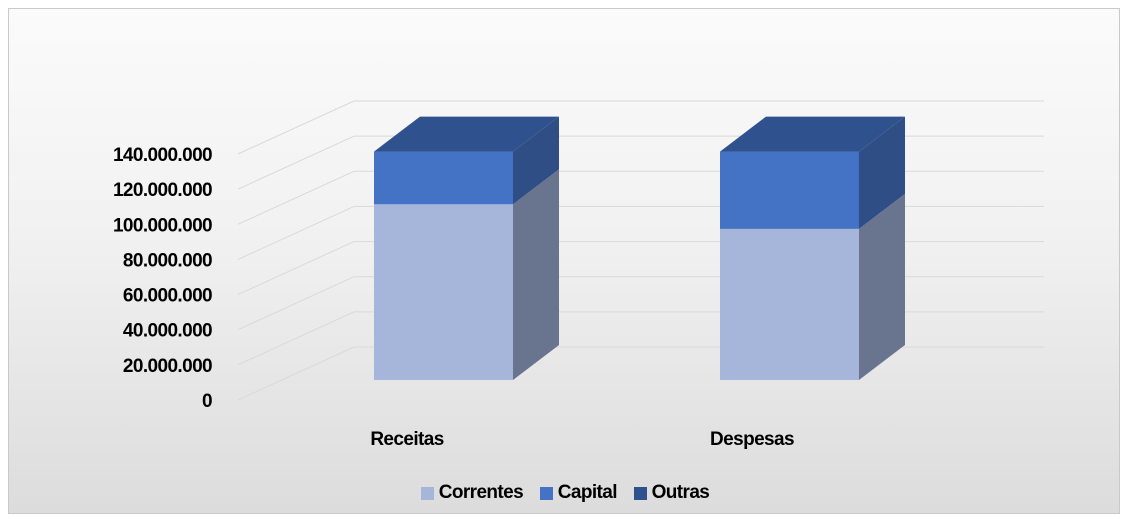 The height and width of the screenshot is (524, 1130). Describe the element at coordinates (162, 155) in the screenshot. I see `y-tick-label: 140.000.000` at that location.